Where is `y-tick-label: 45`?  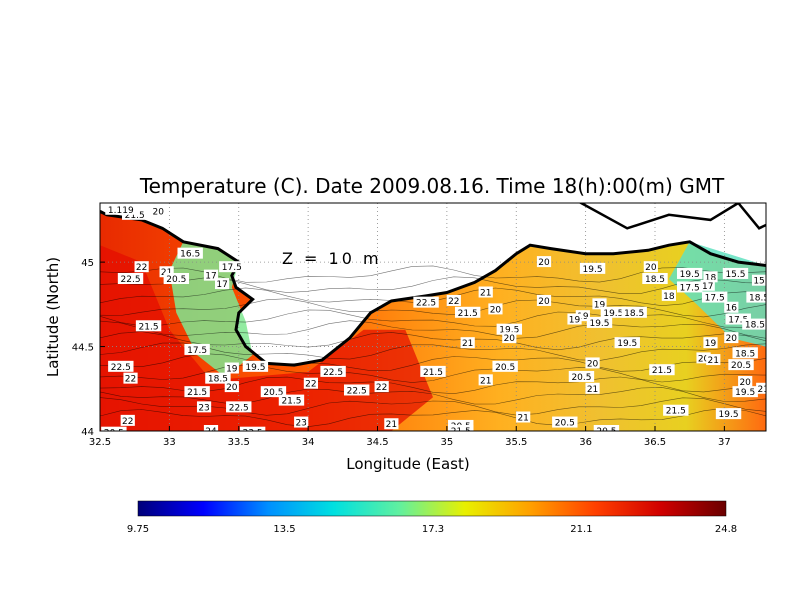
y-tick-label: 45 is located at coordinates (87, 263).